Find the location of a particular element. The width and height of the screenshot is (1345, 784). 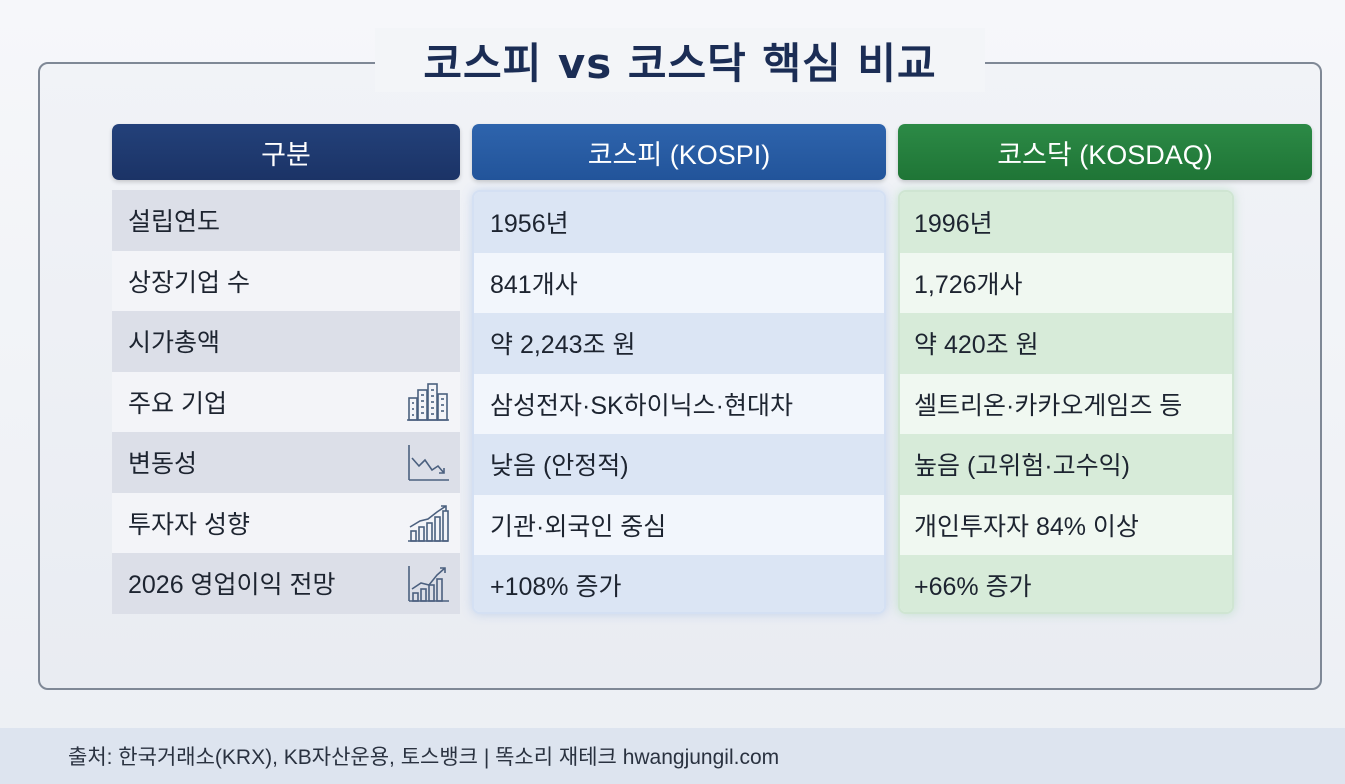

kospi-cell: 약 2,243조 원 is located at coordinates (679, 343).